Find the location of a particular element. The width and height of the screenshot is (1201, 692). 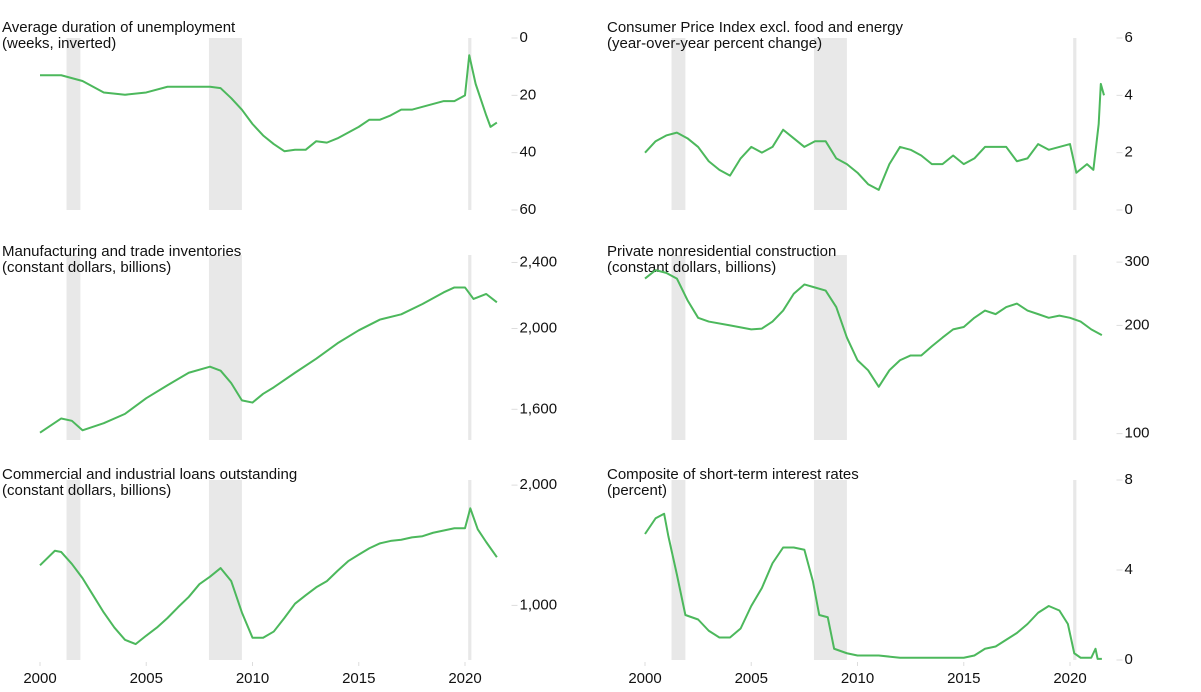

y-tick-label: 300 is located at coordinates (1137, 261).